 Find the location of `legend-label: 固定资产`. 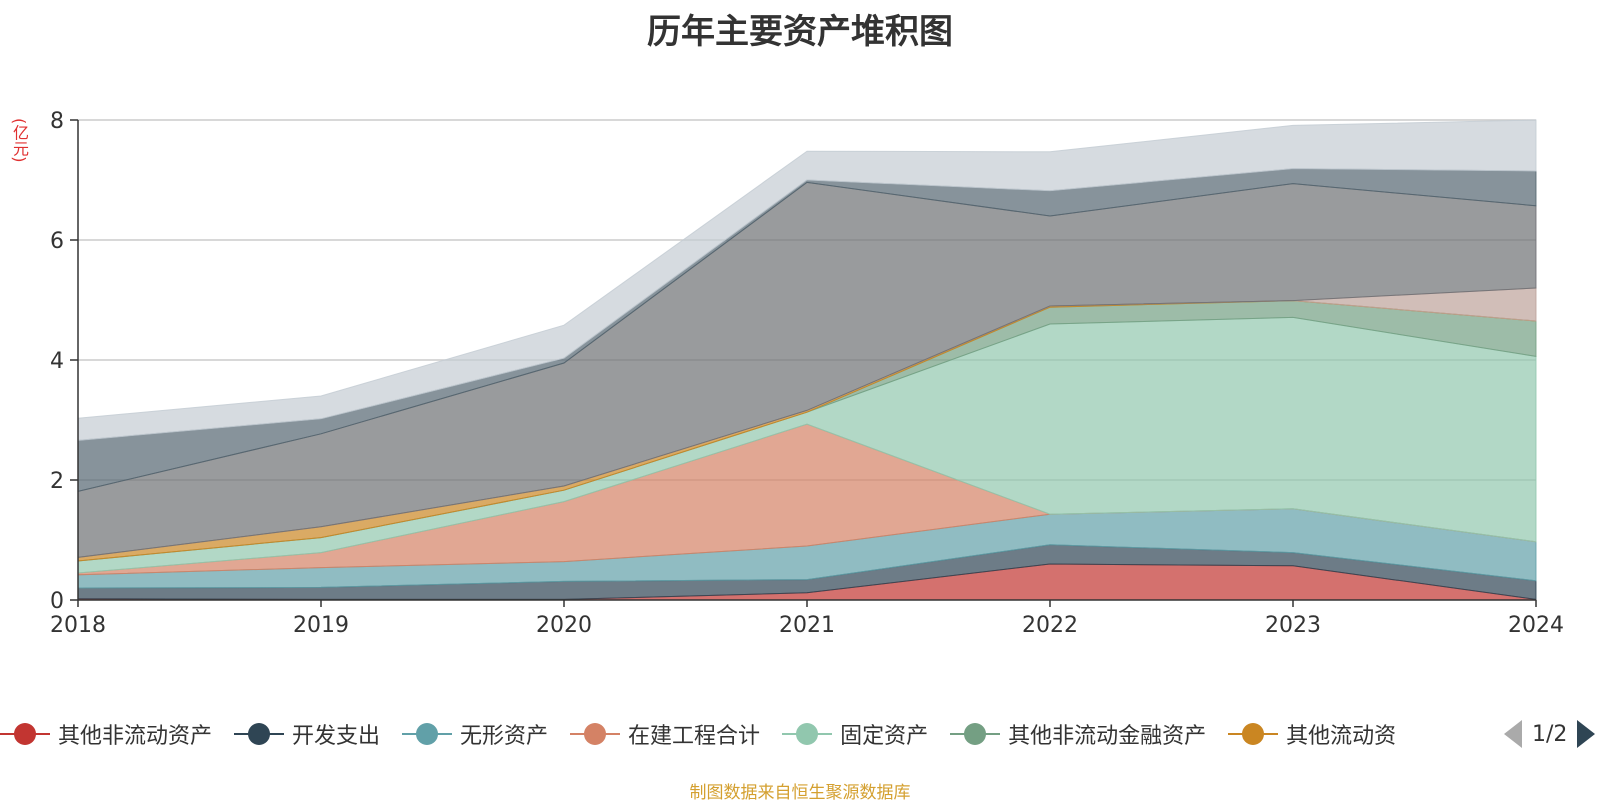

legend-label: 固定资产 is located at coordinates (884, 736).